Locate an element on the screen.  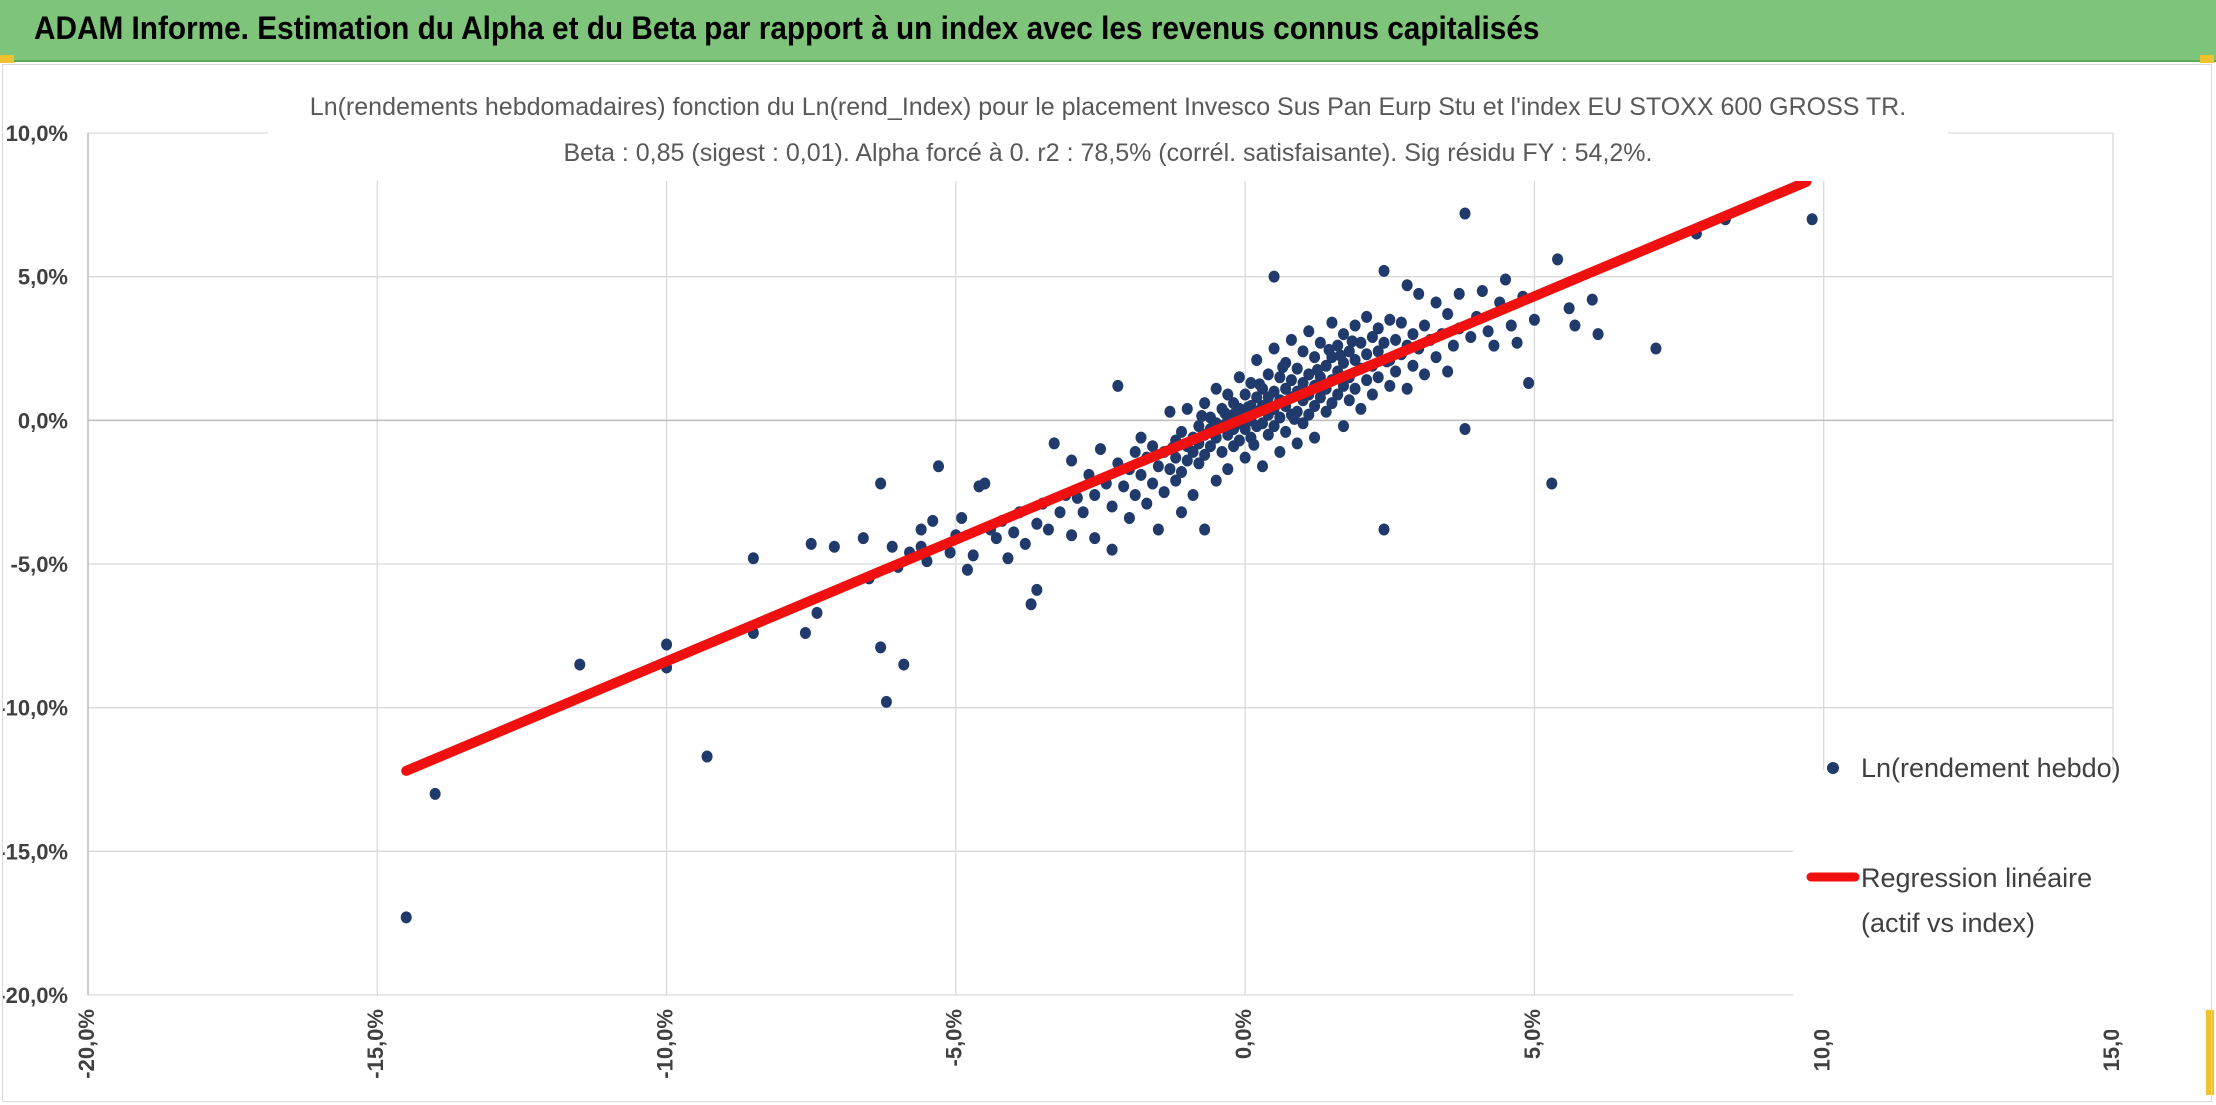
legend-marker-scatter is located at coordinates (1833, 768).